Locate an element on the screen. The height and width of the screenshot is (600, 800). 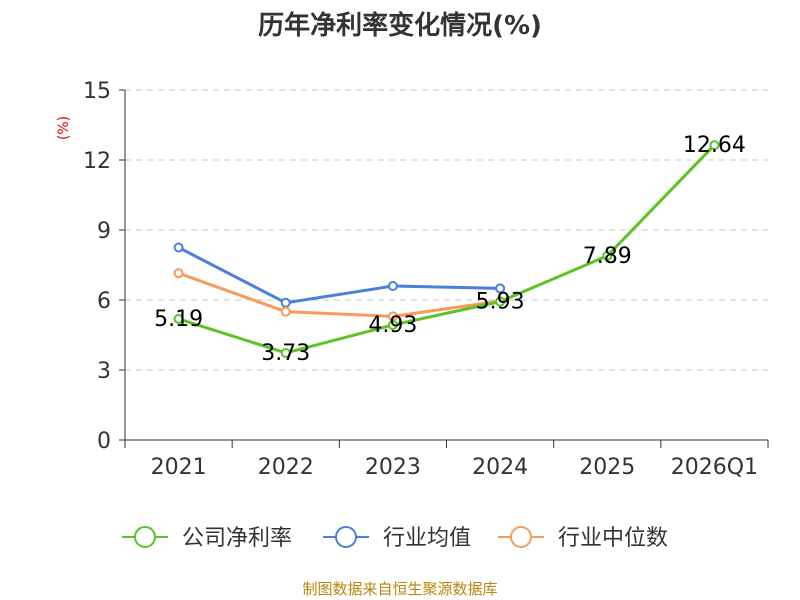
y-axis-unit: (%) is located at coordinates (64, 128).